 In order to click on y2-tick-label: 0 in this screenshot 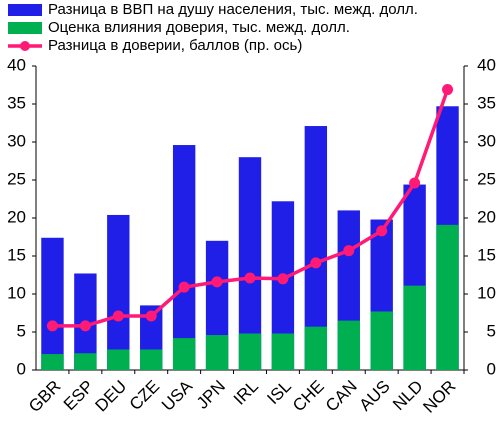, I will do `click(491, 368)`.